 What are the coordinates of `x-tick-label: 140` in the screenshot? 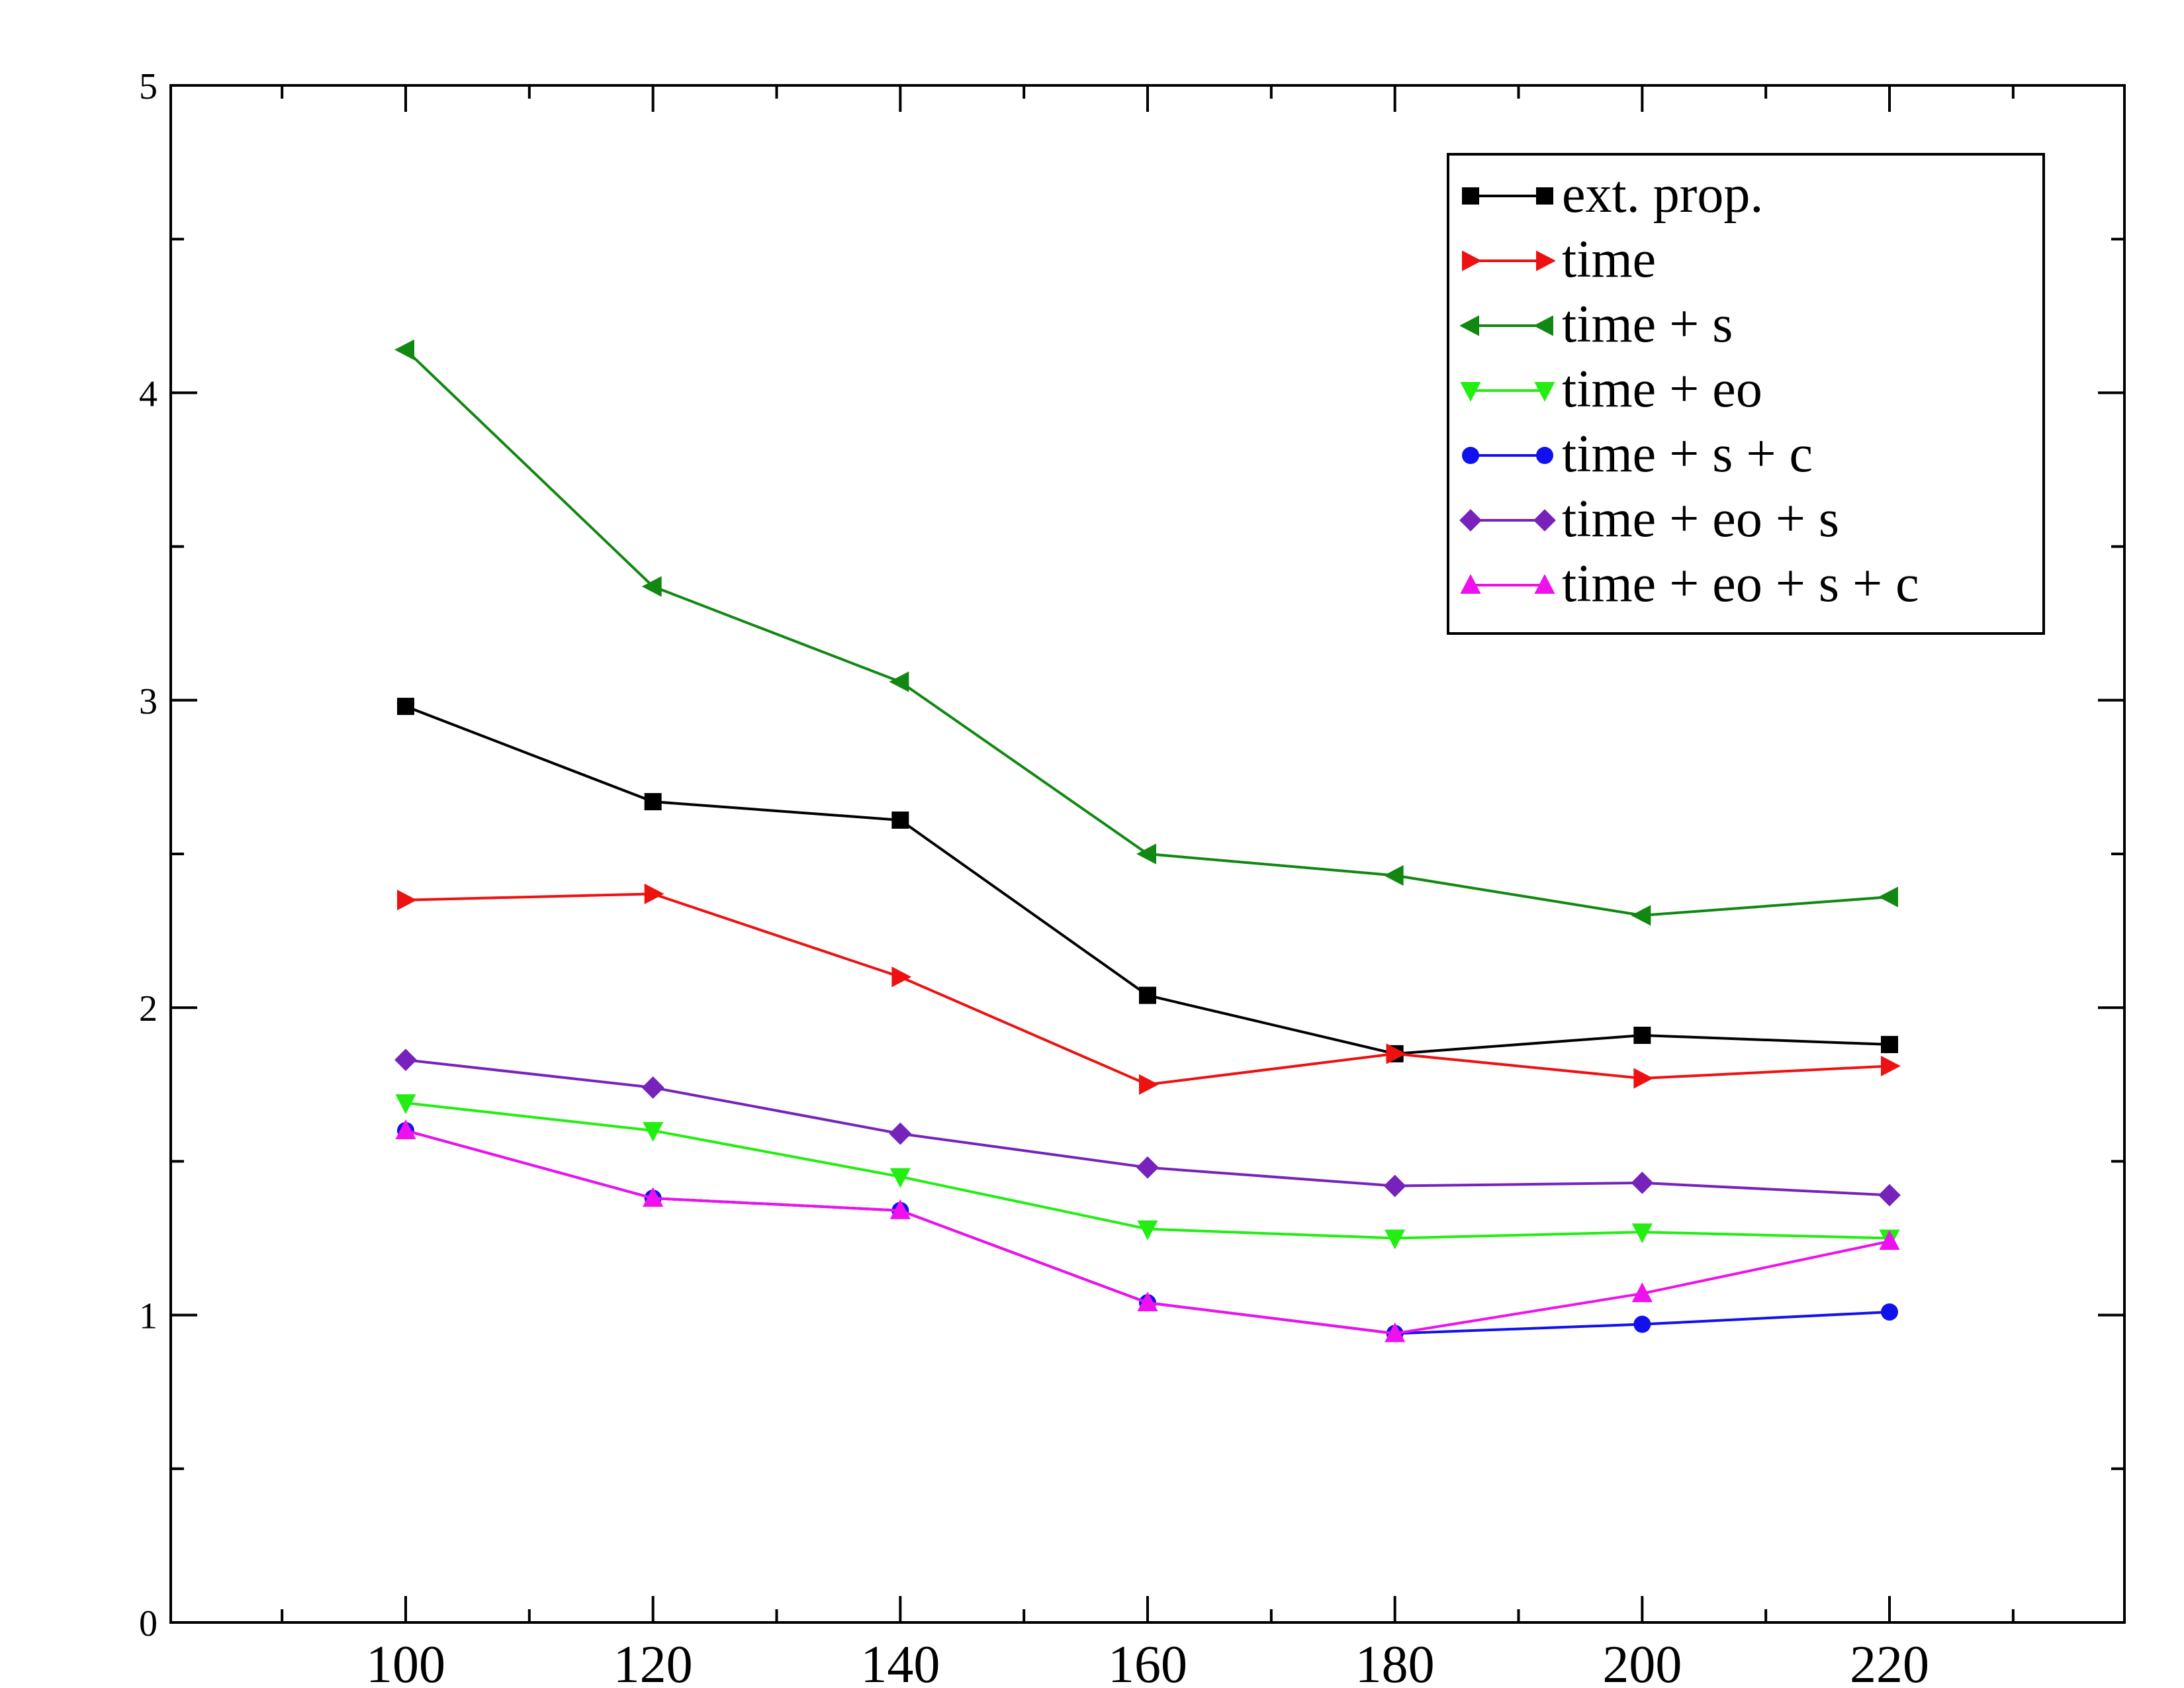 It's located at (900, 1662).